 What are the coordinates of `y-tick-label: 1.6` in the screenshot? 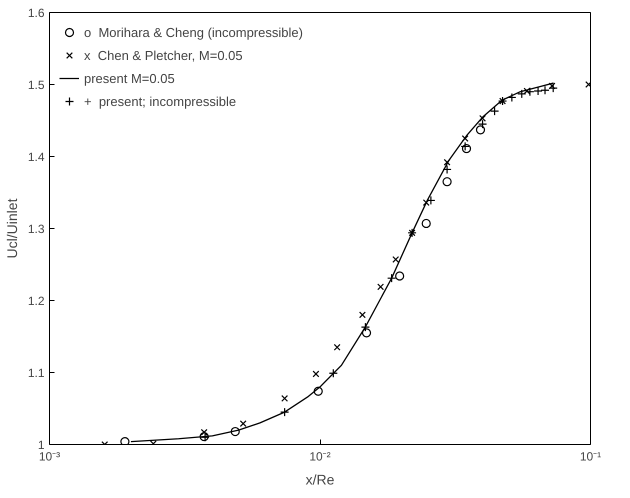 It's located at (36, 13).